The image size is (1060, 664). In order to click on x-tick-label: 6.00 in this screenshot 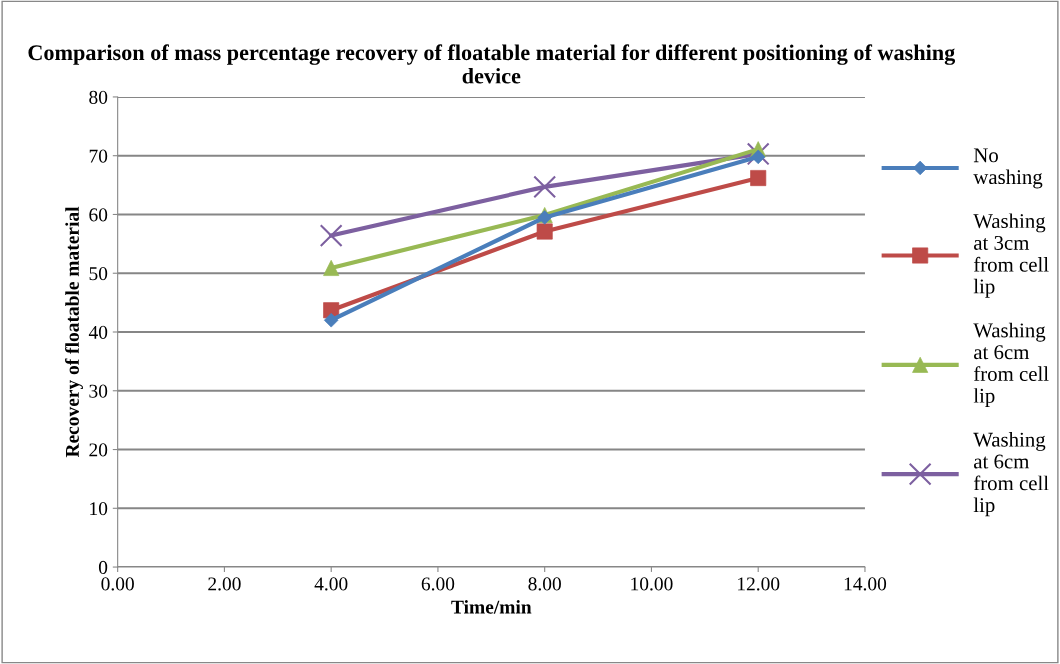, I will do `click(438, 584)`.